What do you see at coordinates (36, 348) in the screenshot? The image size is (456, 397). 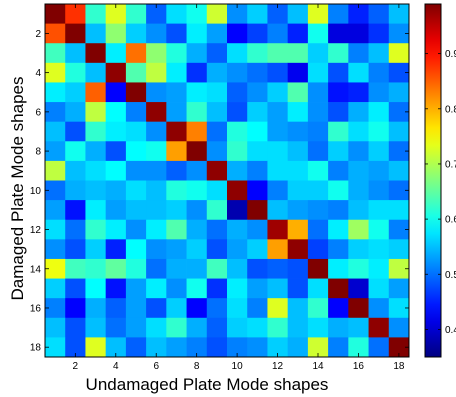 I see `y-tick-label: 18` at bounding box center [36, 348].